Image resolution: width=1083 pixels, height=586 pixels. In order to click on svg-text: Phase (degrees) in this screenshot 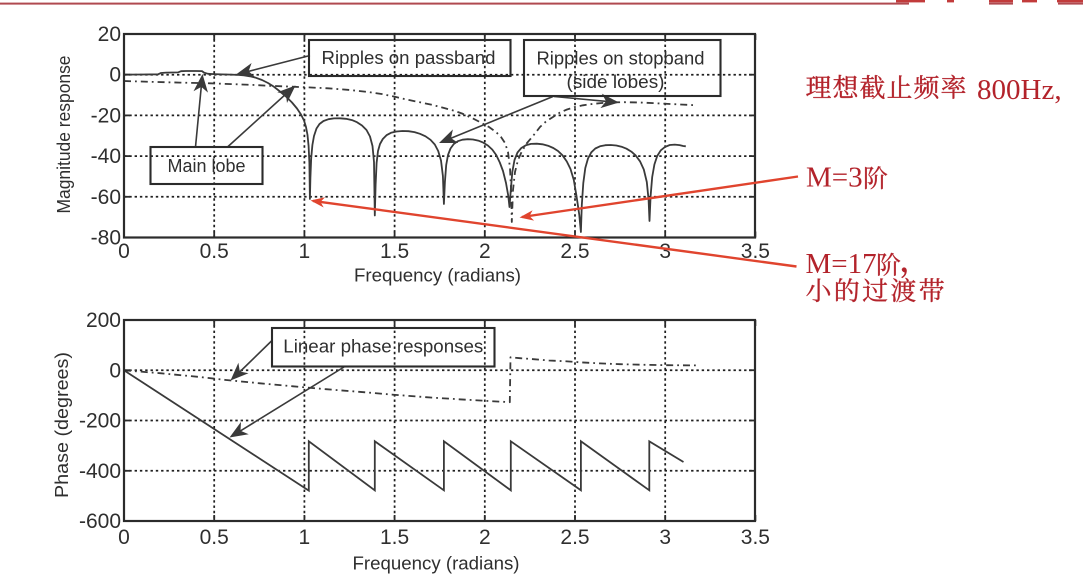, I will do `click(61, 425)`.